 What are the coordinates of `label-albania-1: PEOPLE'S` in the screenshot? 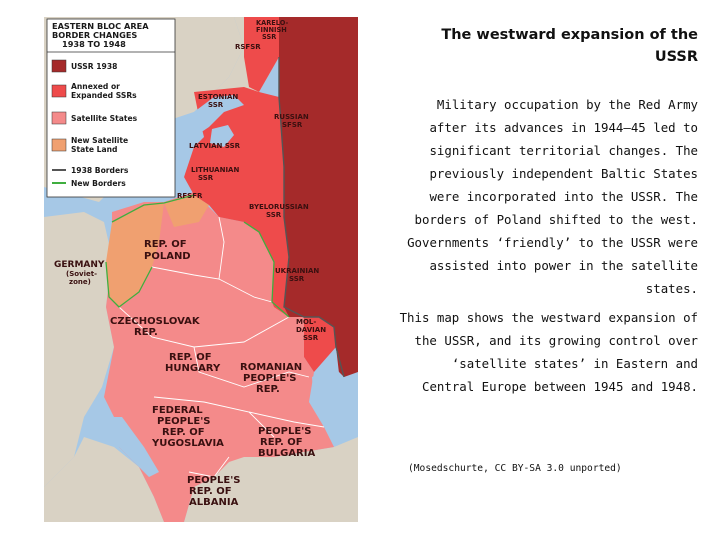 It's located at (213, 480).